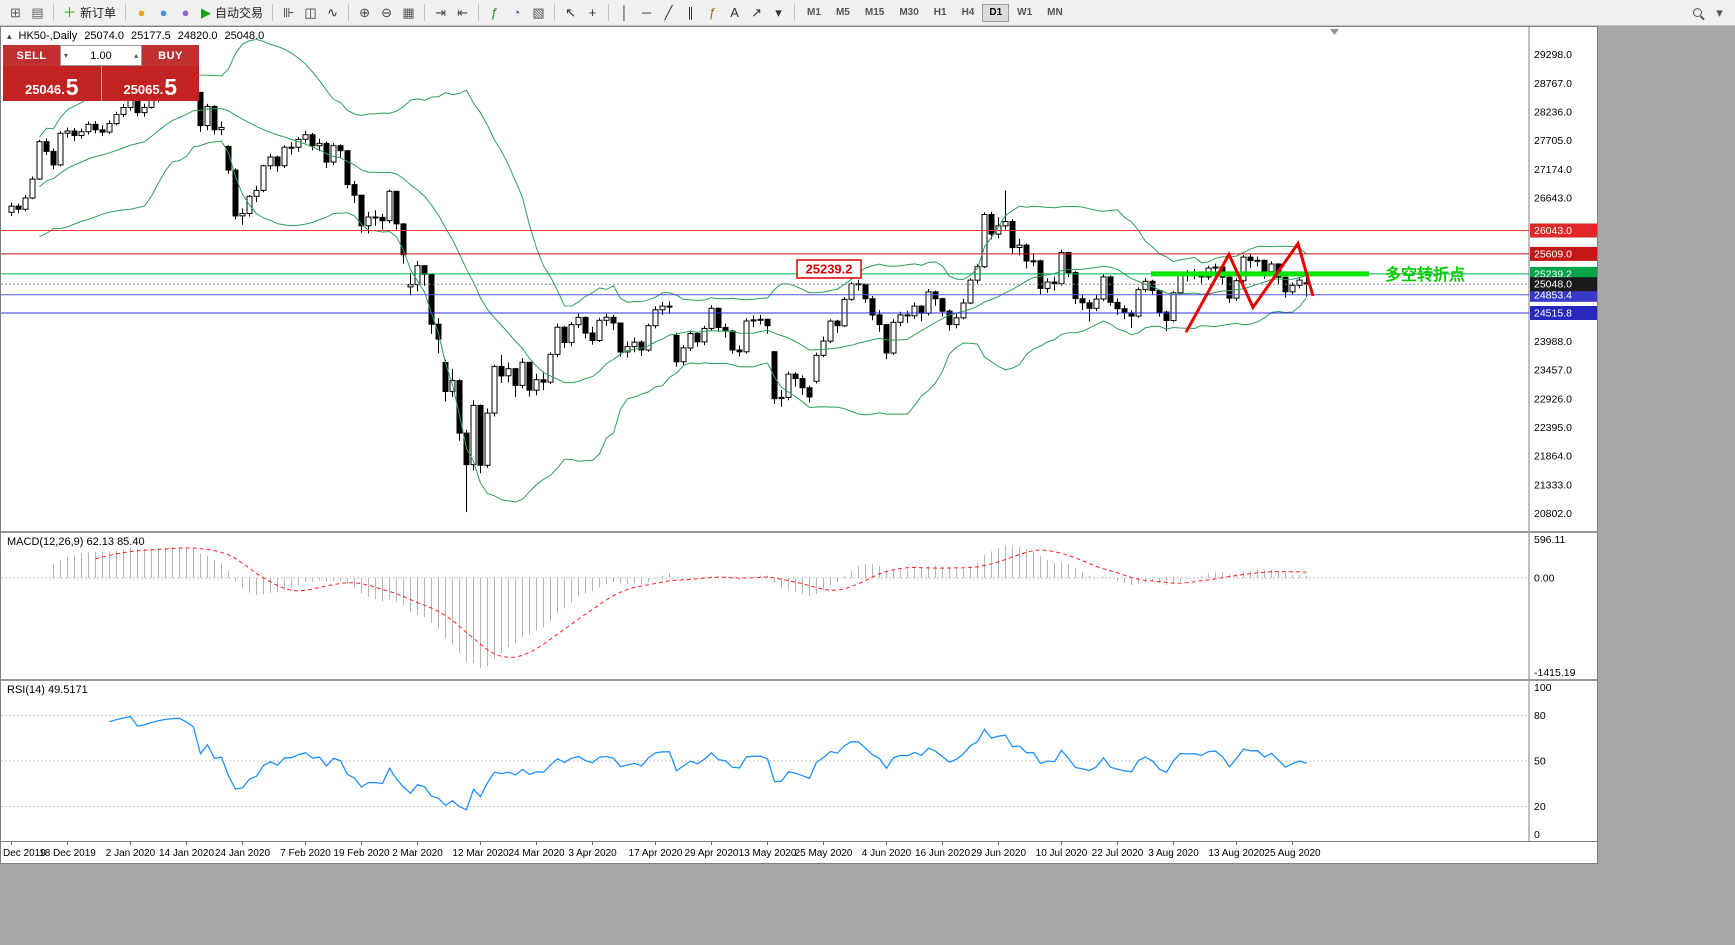 This screenshot has height=945, width=1735. I want to click on fibonacci-button-icon: ƒ, so click(712, 12).